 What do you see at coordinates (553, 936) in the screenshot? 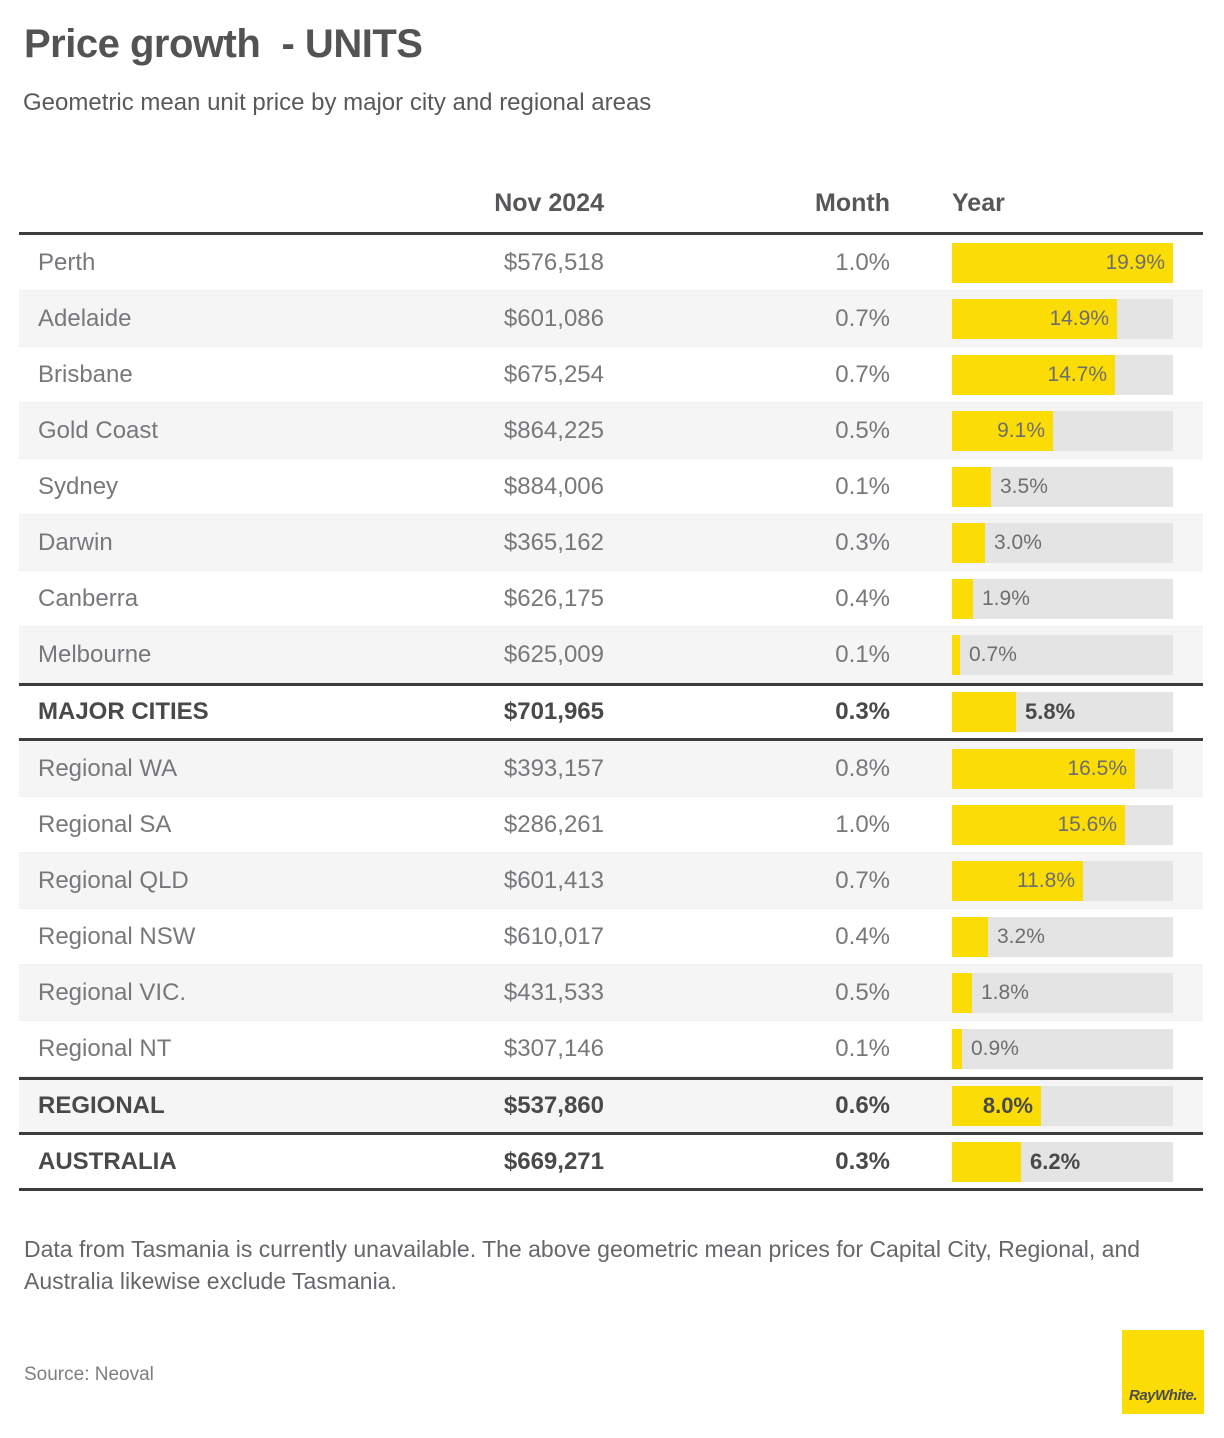
I see `row-price: $610,017` at bounding box center [553, 936].